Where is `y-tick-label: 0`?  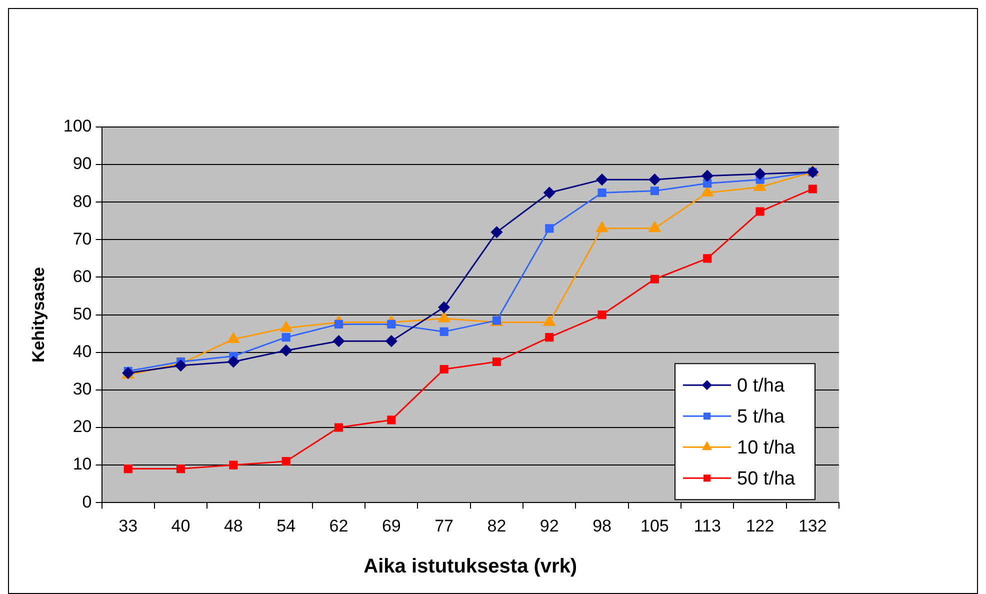 y-tick-label: 0 is located at coordinates (87, 502).